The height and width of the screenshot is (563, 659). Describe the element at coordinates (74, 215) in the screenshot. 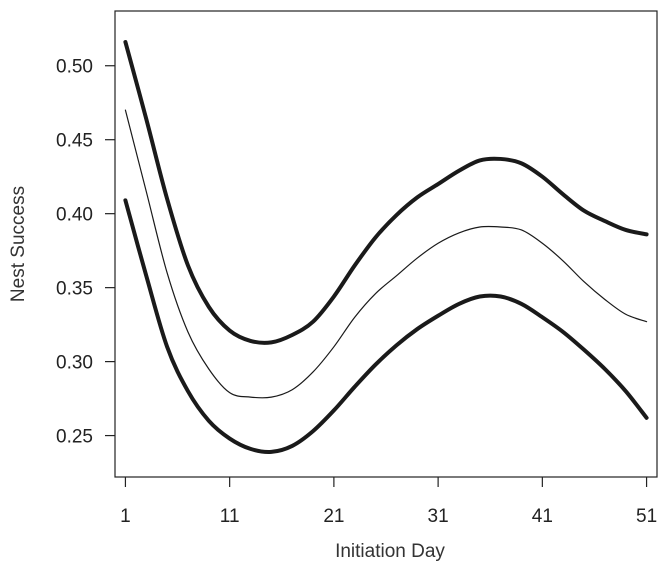

I see `y-tick-label: 0.40` at that location.